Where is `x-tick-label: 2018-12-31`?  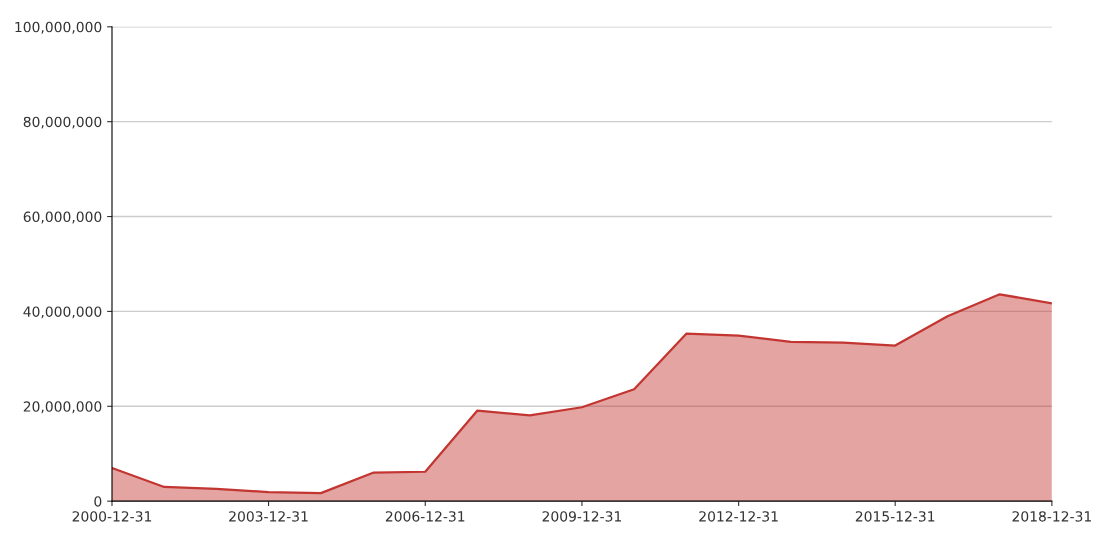
x-tick-label: 2018-12-31 is located at coordinates (1051, 516).